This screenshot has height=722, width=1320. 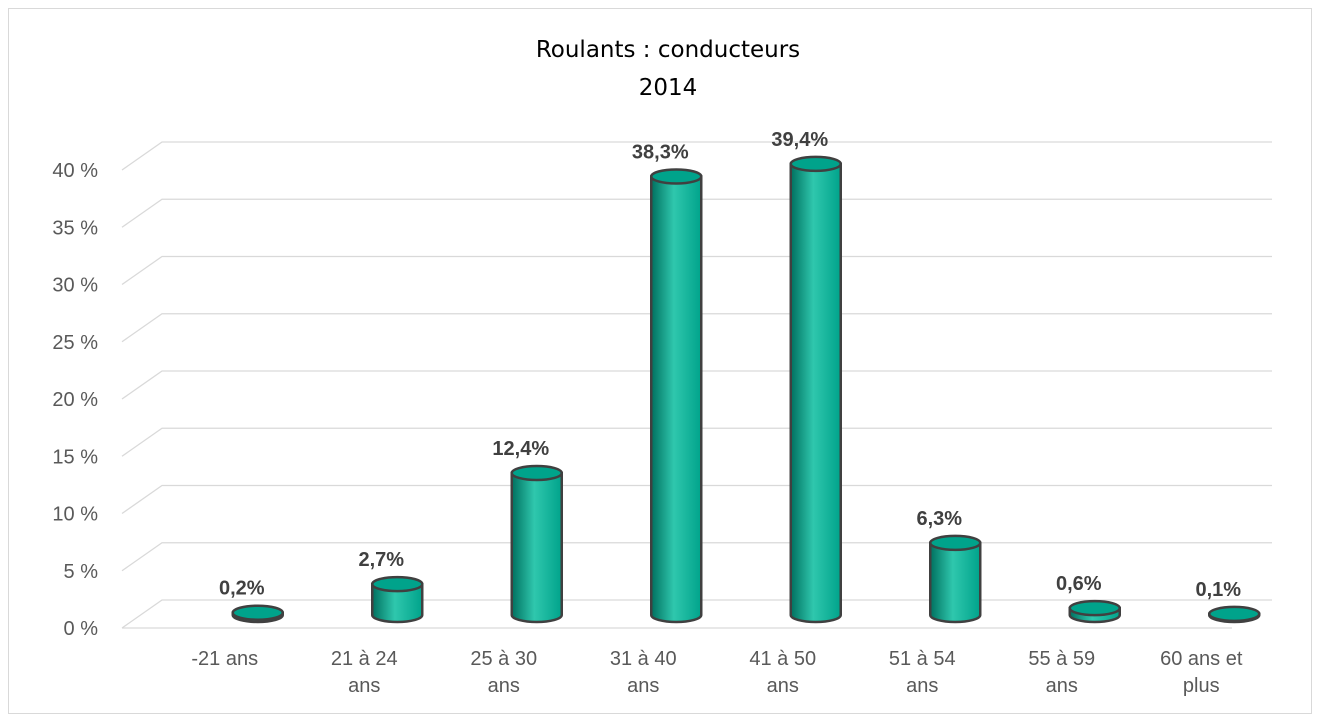 I want to click on x-tick-label: 41 à 50, so click(x=782, y=659).